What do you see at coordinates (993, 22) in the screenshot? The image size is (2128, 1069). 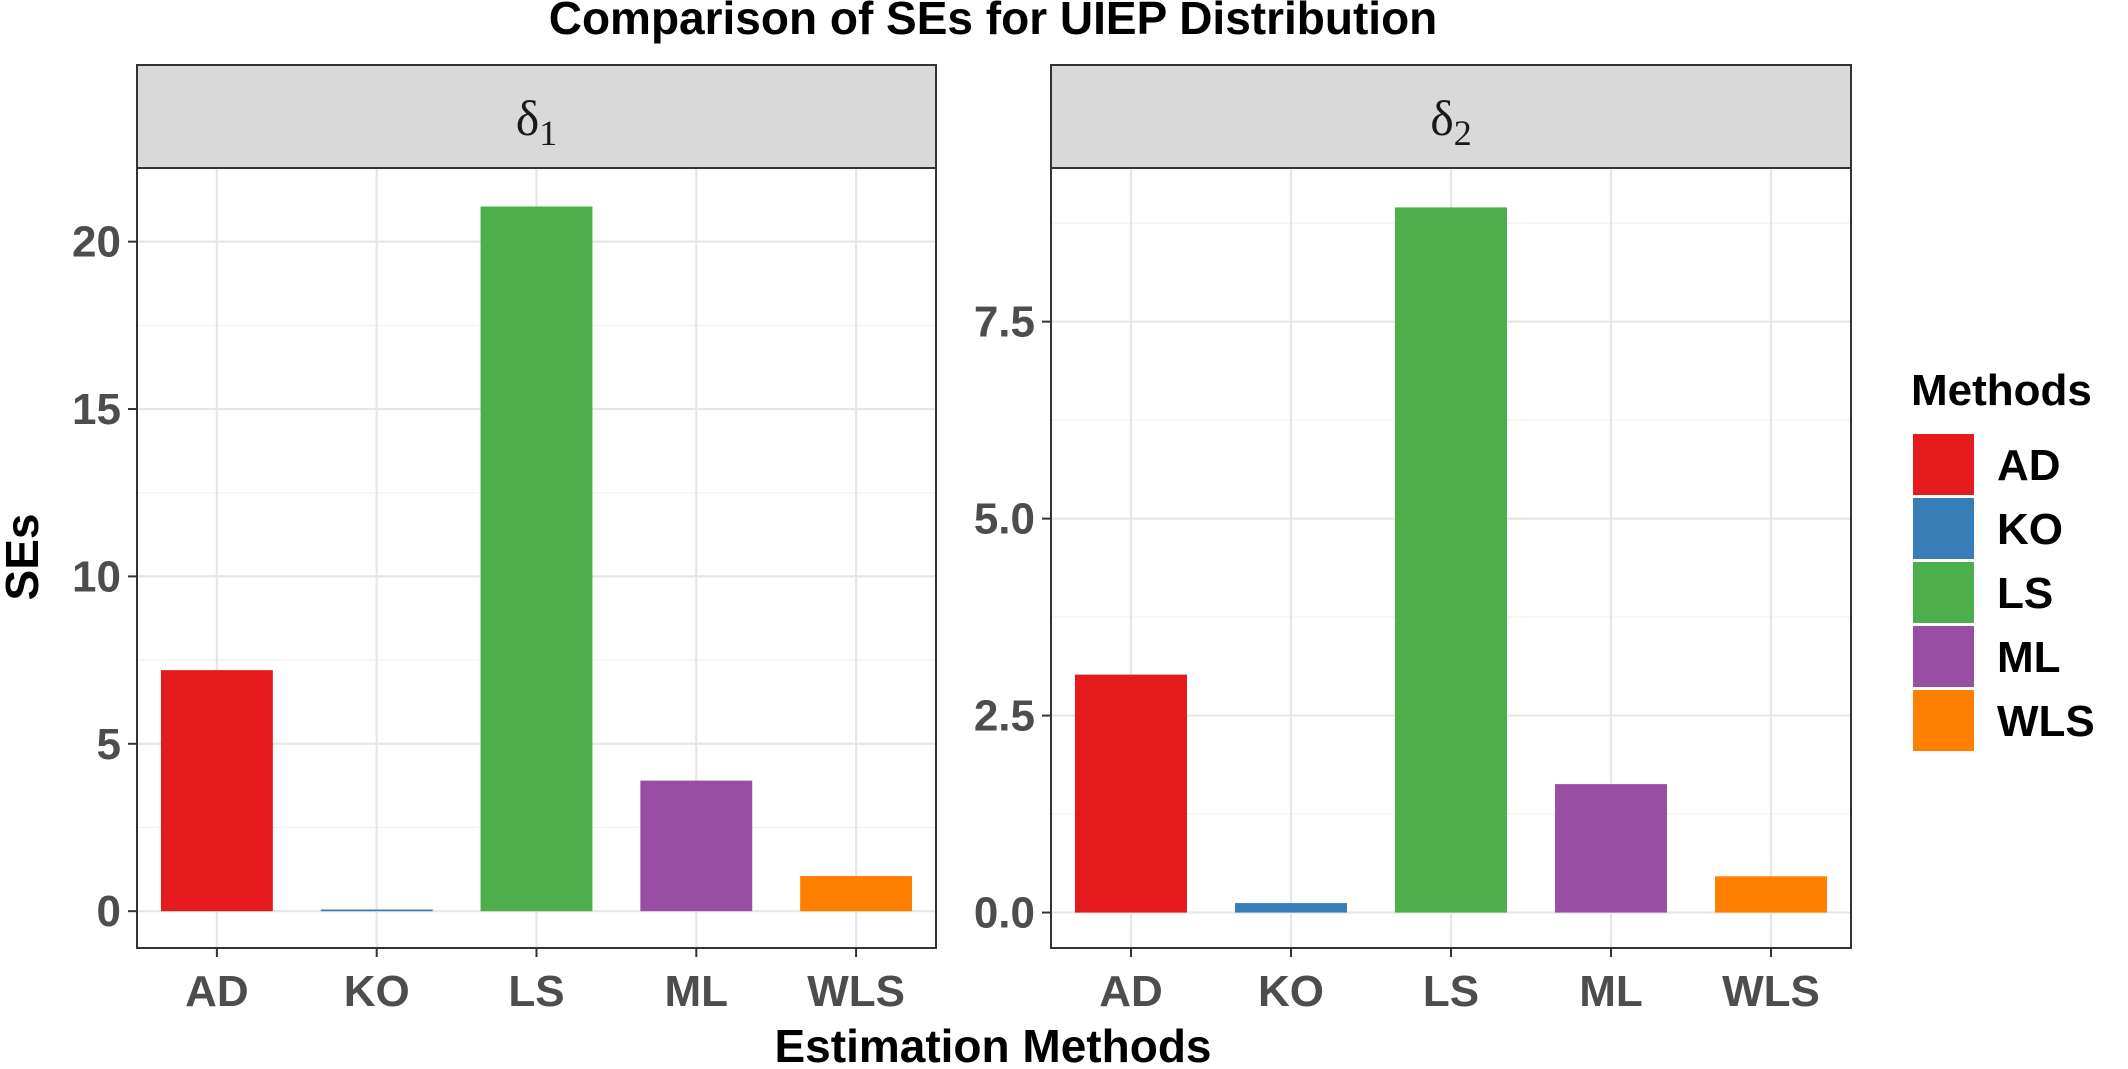 I see `chart-title: Comparison of SEs for UIEP Distribution` at bounding box center [993, 22].